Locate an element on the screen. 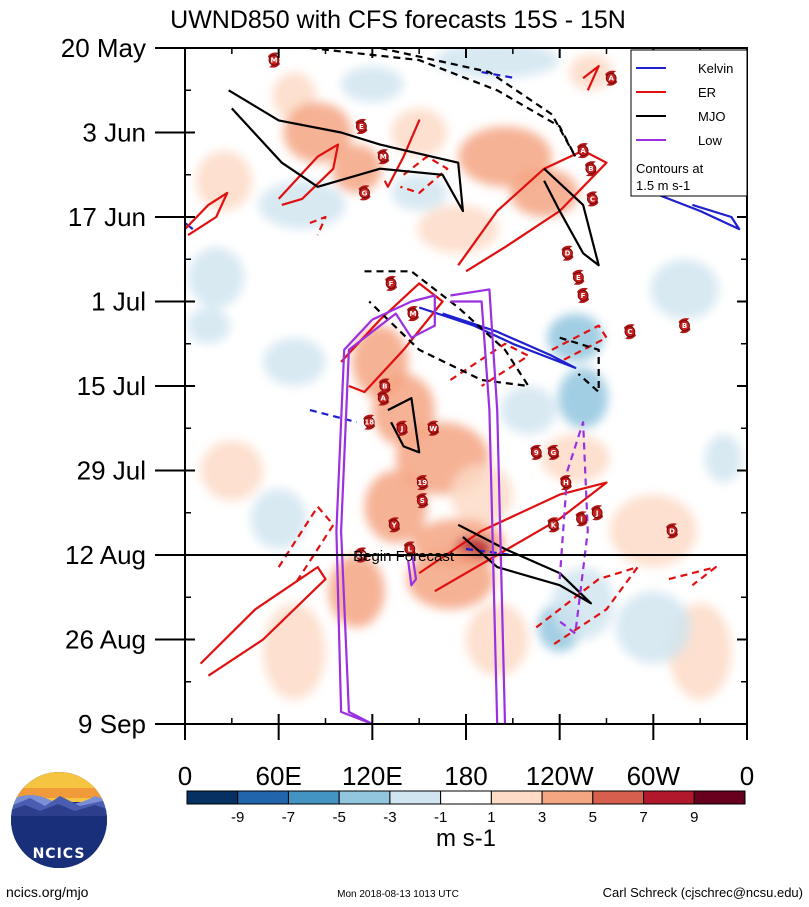 This screenshot has height=907, width=809. storm-marker-10: F is located at coordinates (583, 295).